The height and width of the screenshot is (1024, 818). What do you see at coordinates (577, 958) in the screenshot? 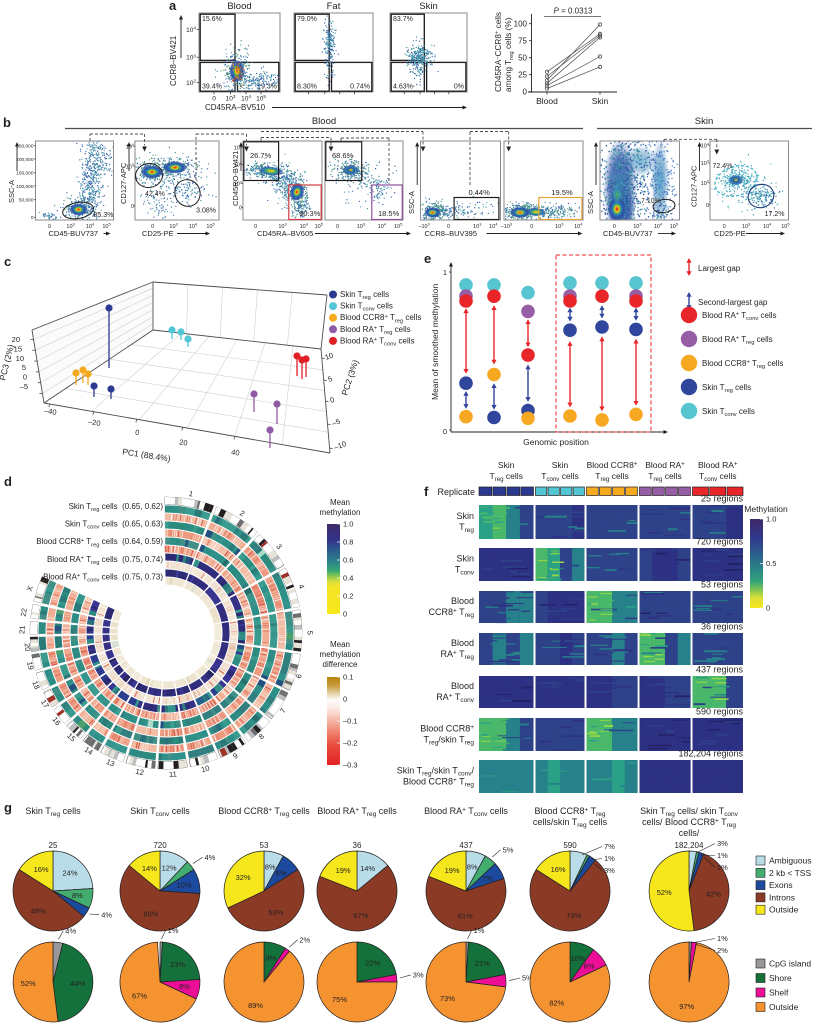
I see `svg-text: 10%` at bounding box center [577, 958].